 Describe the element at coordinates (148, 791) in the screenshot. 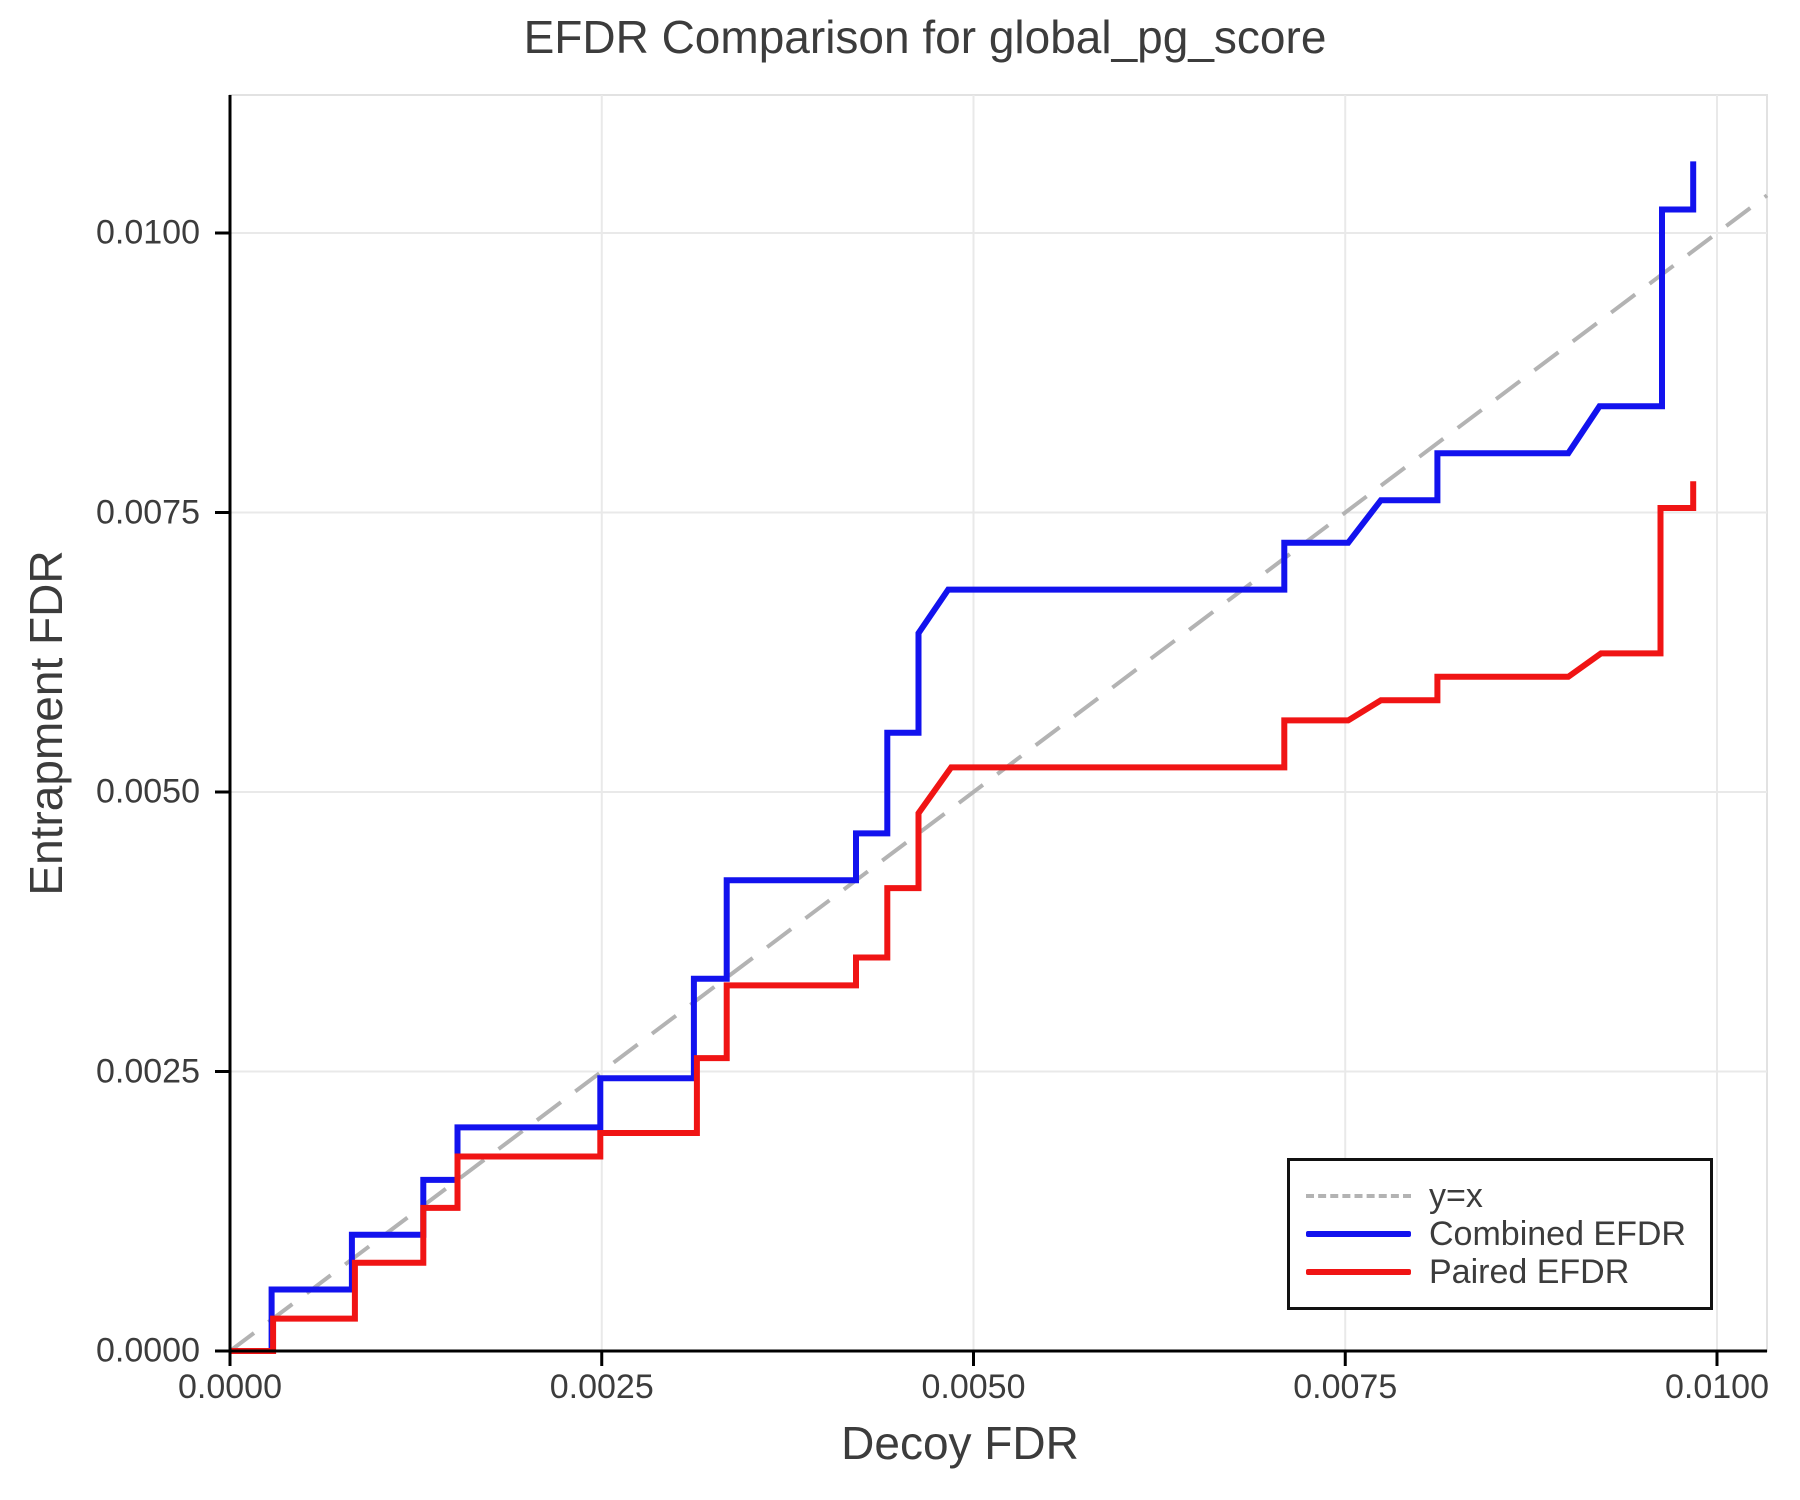

I see `y-tick-label: 0.0050` at that location.